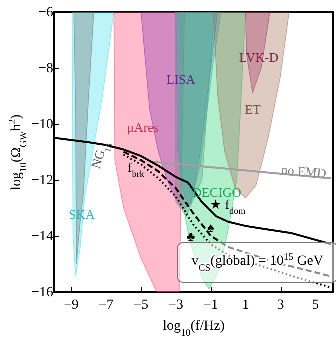  What do you see at coordinates (191, 236) in the screenshot?
I see `annotation: ♣` at bounding box center [191, 236].